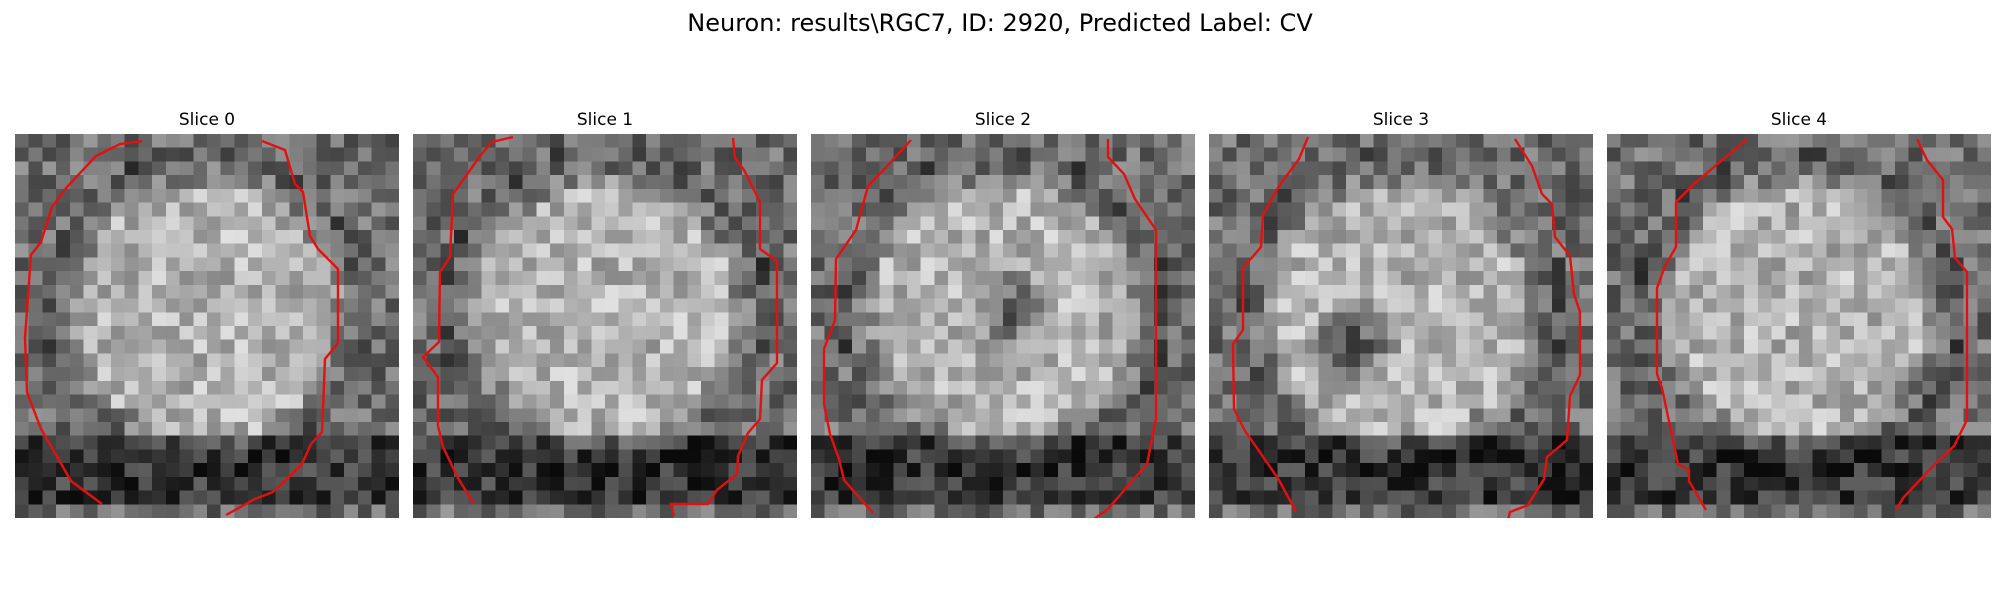 This screenshot has width=2000, height=600. I want to click on slice-4-contour, so click(1812, 324).